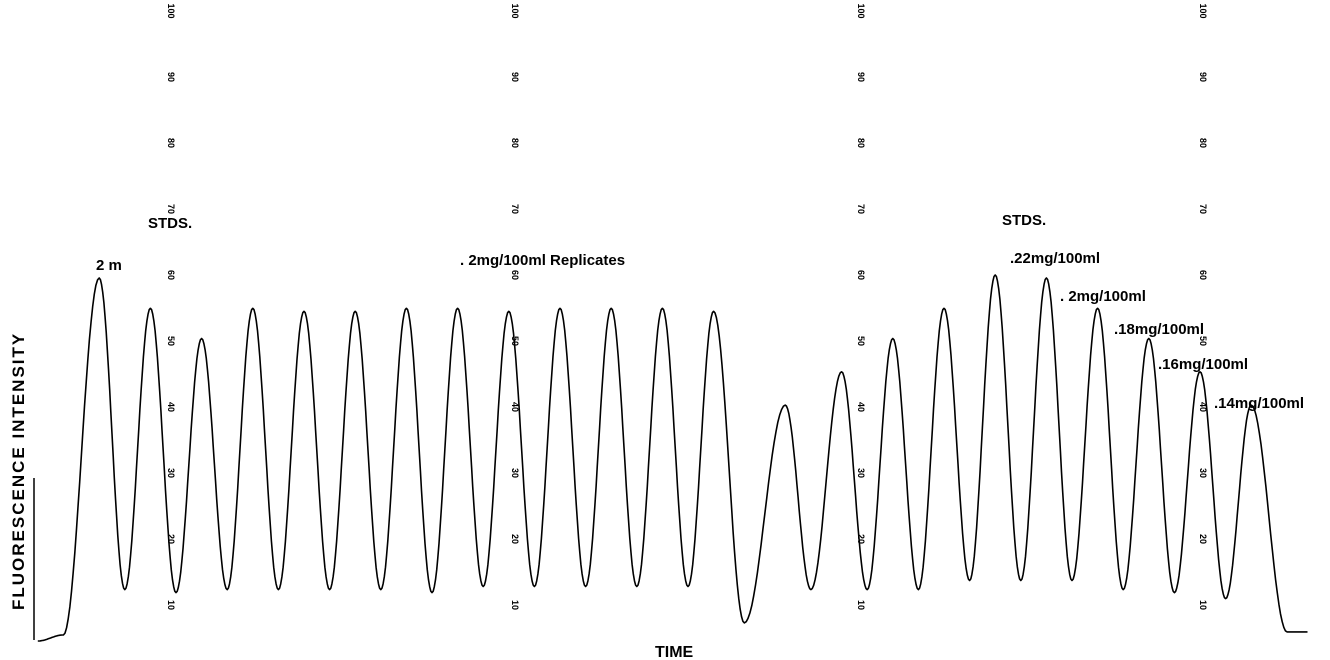 This screenshot has width=1330, height=660. I want to click on scale-tick-4-80: 80, so click(1203, 143).